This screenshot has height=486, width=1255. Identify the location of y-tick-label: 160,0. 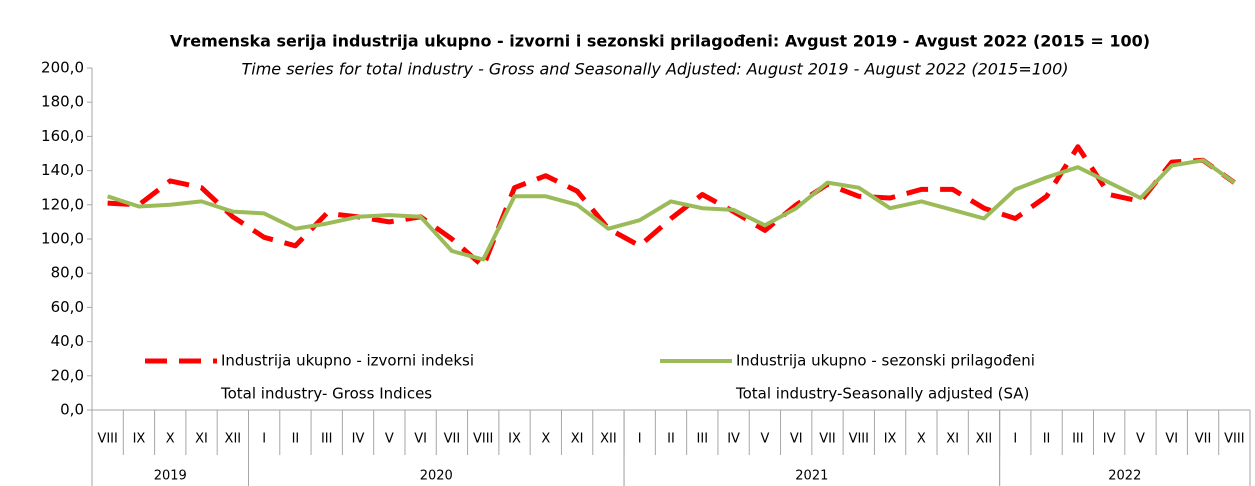
(62, 136).